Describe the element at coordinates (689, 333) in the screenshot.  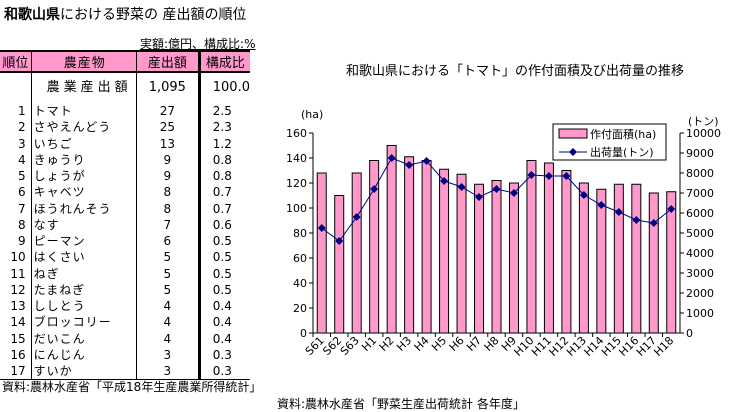
I see `y2-tick-label: 0` at that location.